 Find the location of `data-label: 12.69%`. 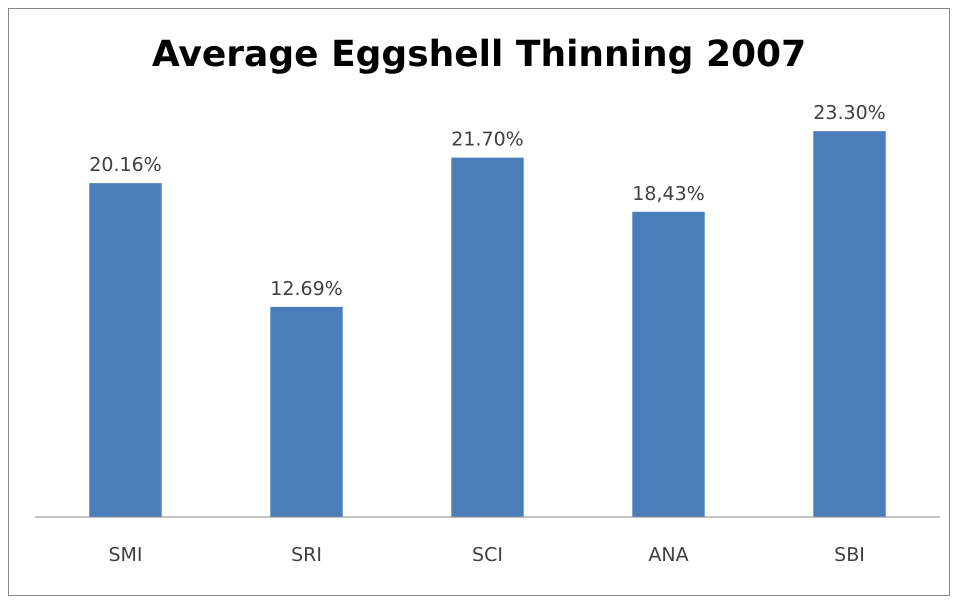

data-label: 12.69% is located at coordinates (306, 289).